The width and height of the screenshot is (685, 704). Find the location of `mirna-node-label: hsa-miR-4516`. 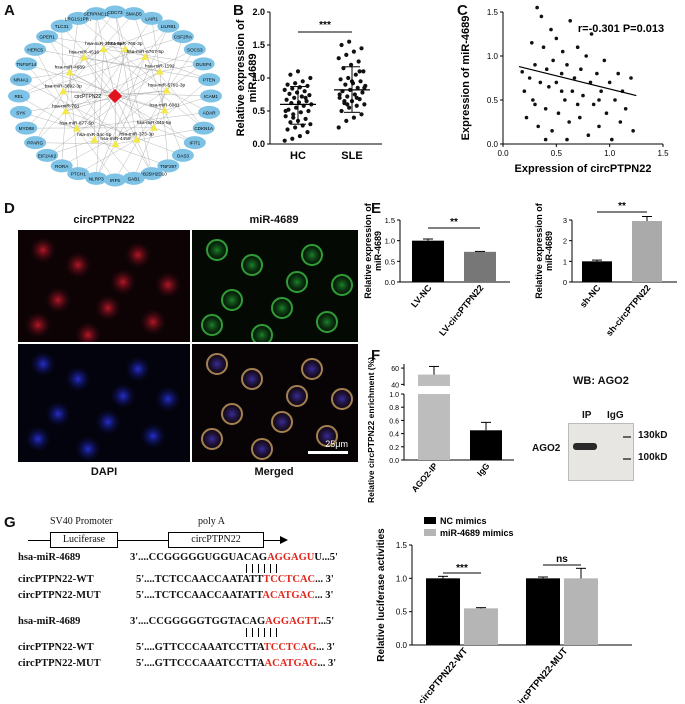

mirna-node-label: hsa-miR-4516 is located at coordinates (84, 52).